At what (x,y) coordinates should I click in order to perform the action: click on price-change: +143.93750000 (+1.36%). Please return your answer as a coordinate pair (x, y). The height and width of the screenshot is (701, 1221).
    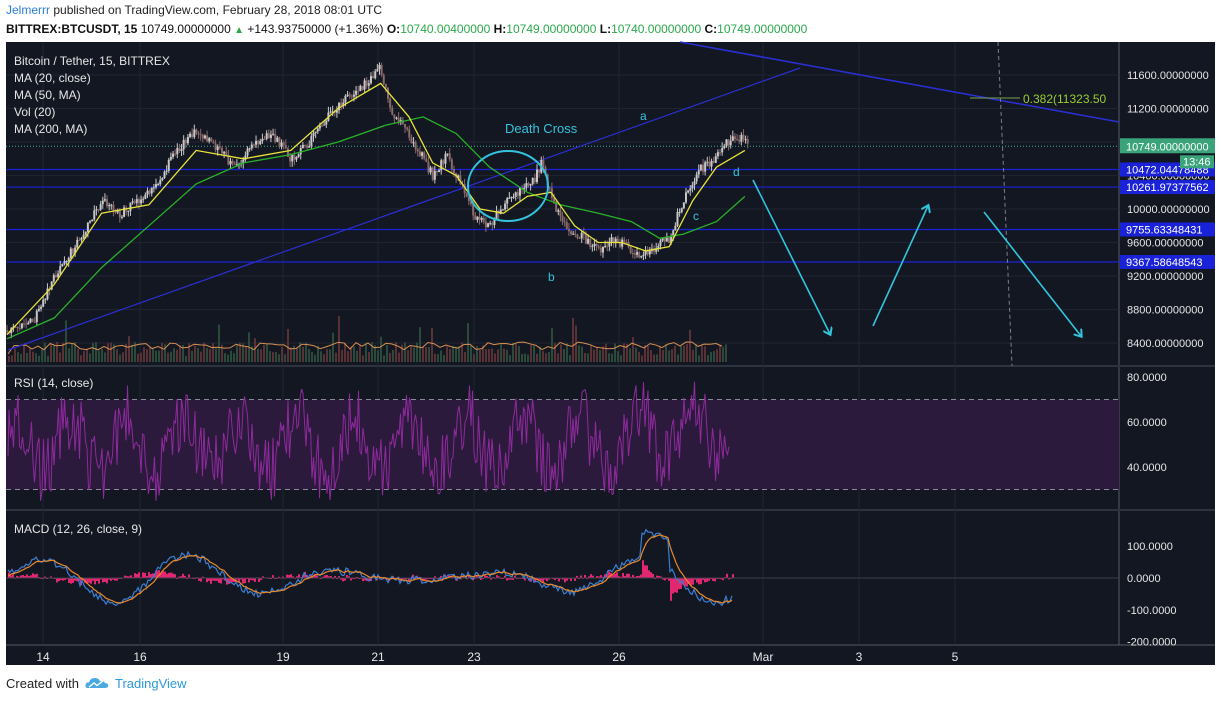
    Looking at the image, I should click on (315, 29).